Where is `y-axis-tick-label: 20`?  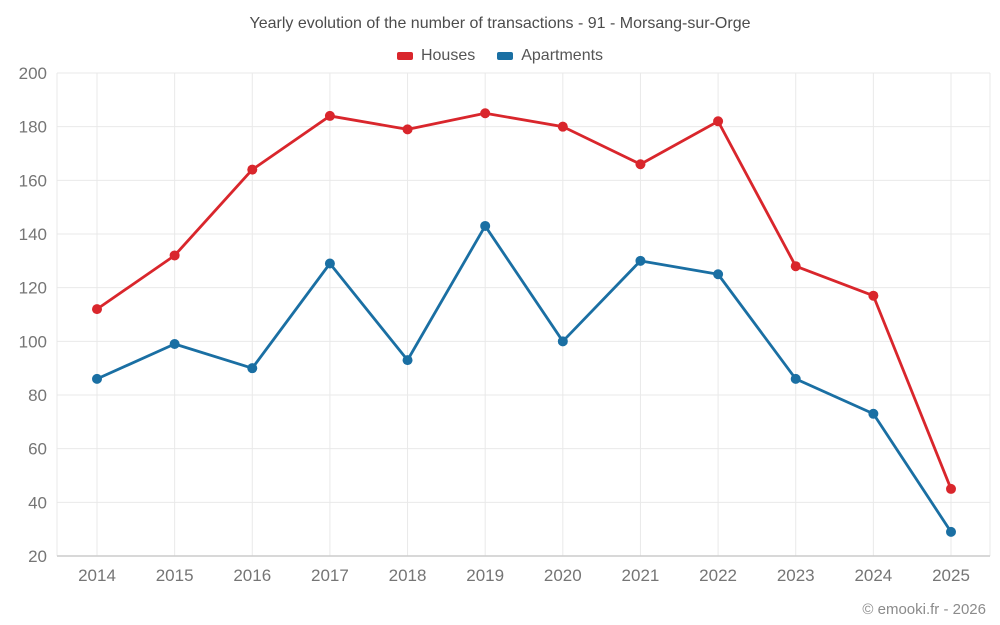
y-axis-tick-label: 20 is located at coordinates (37, 556).